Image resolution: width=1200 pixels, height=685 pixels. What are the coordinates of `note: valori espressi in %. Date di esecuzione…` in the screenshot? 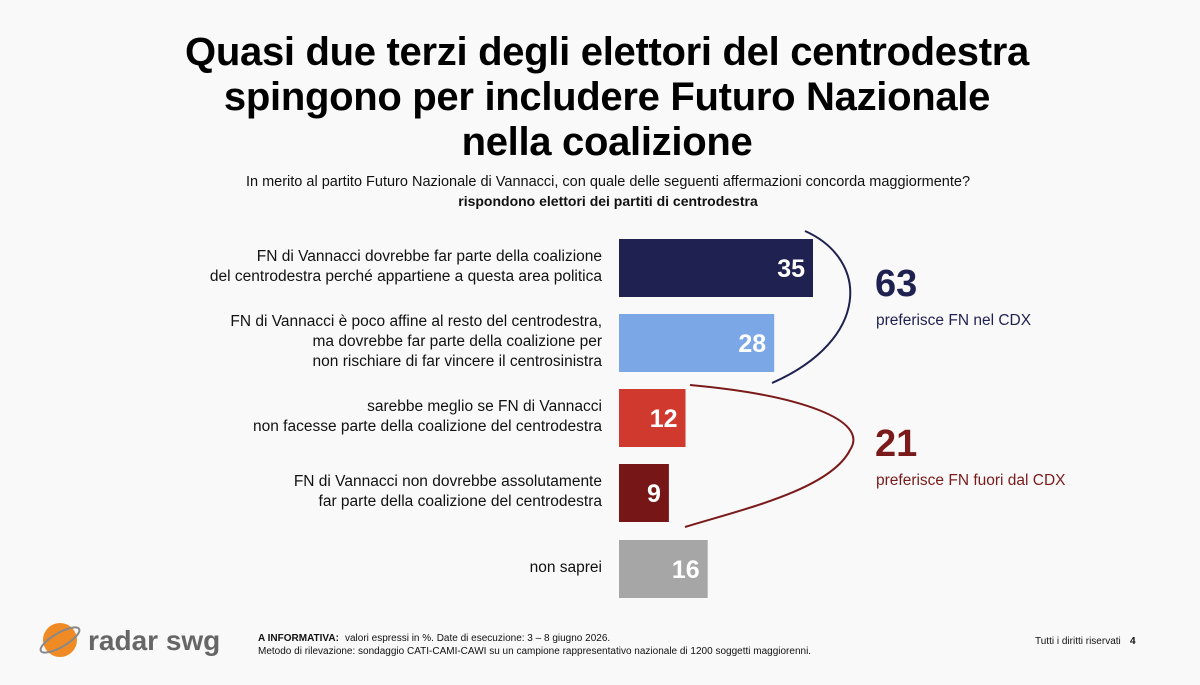 It's located at (477, 638).